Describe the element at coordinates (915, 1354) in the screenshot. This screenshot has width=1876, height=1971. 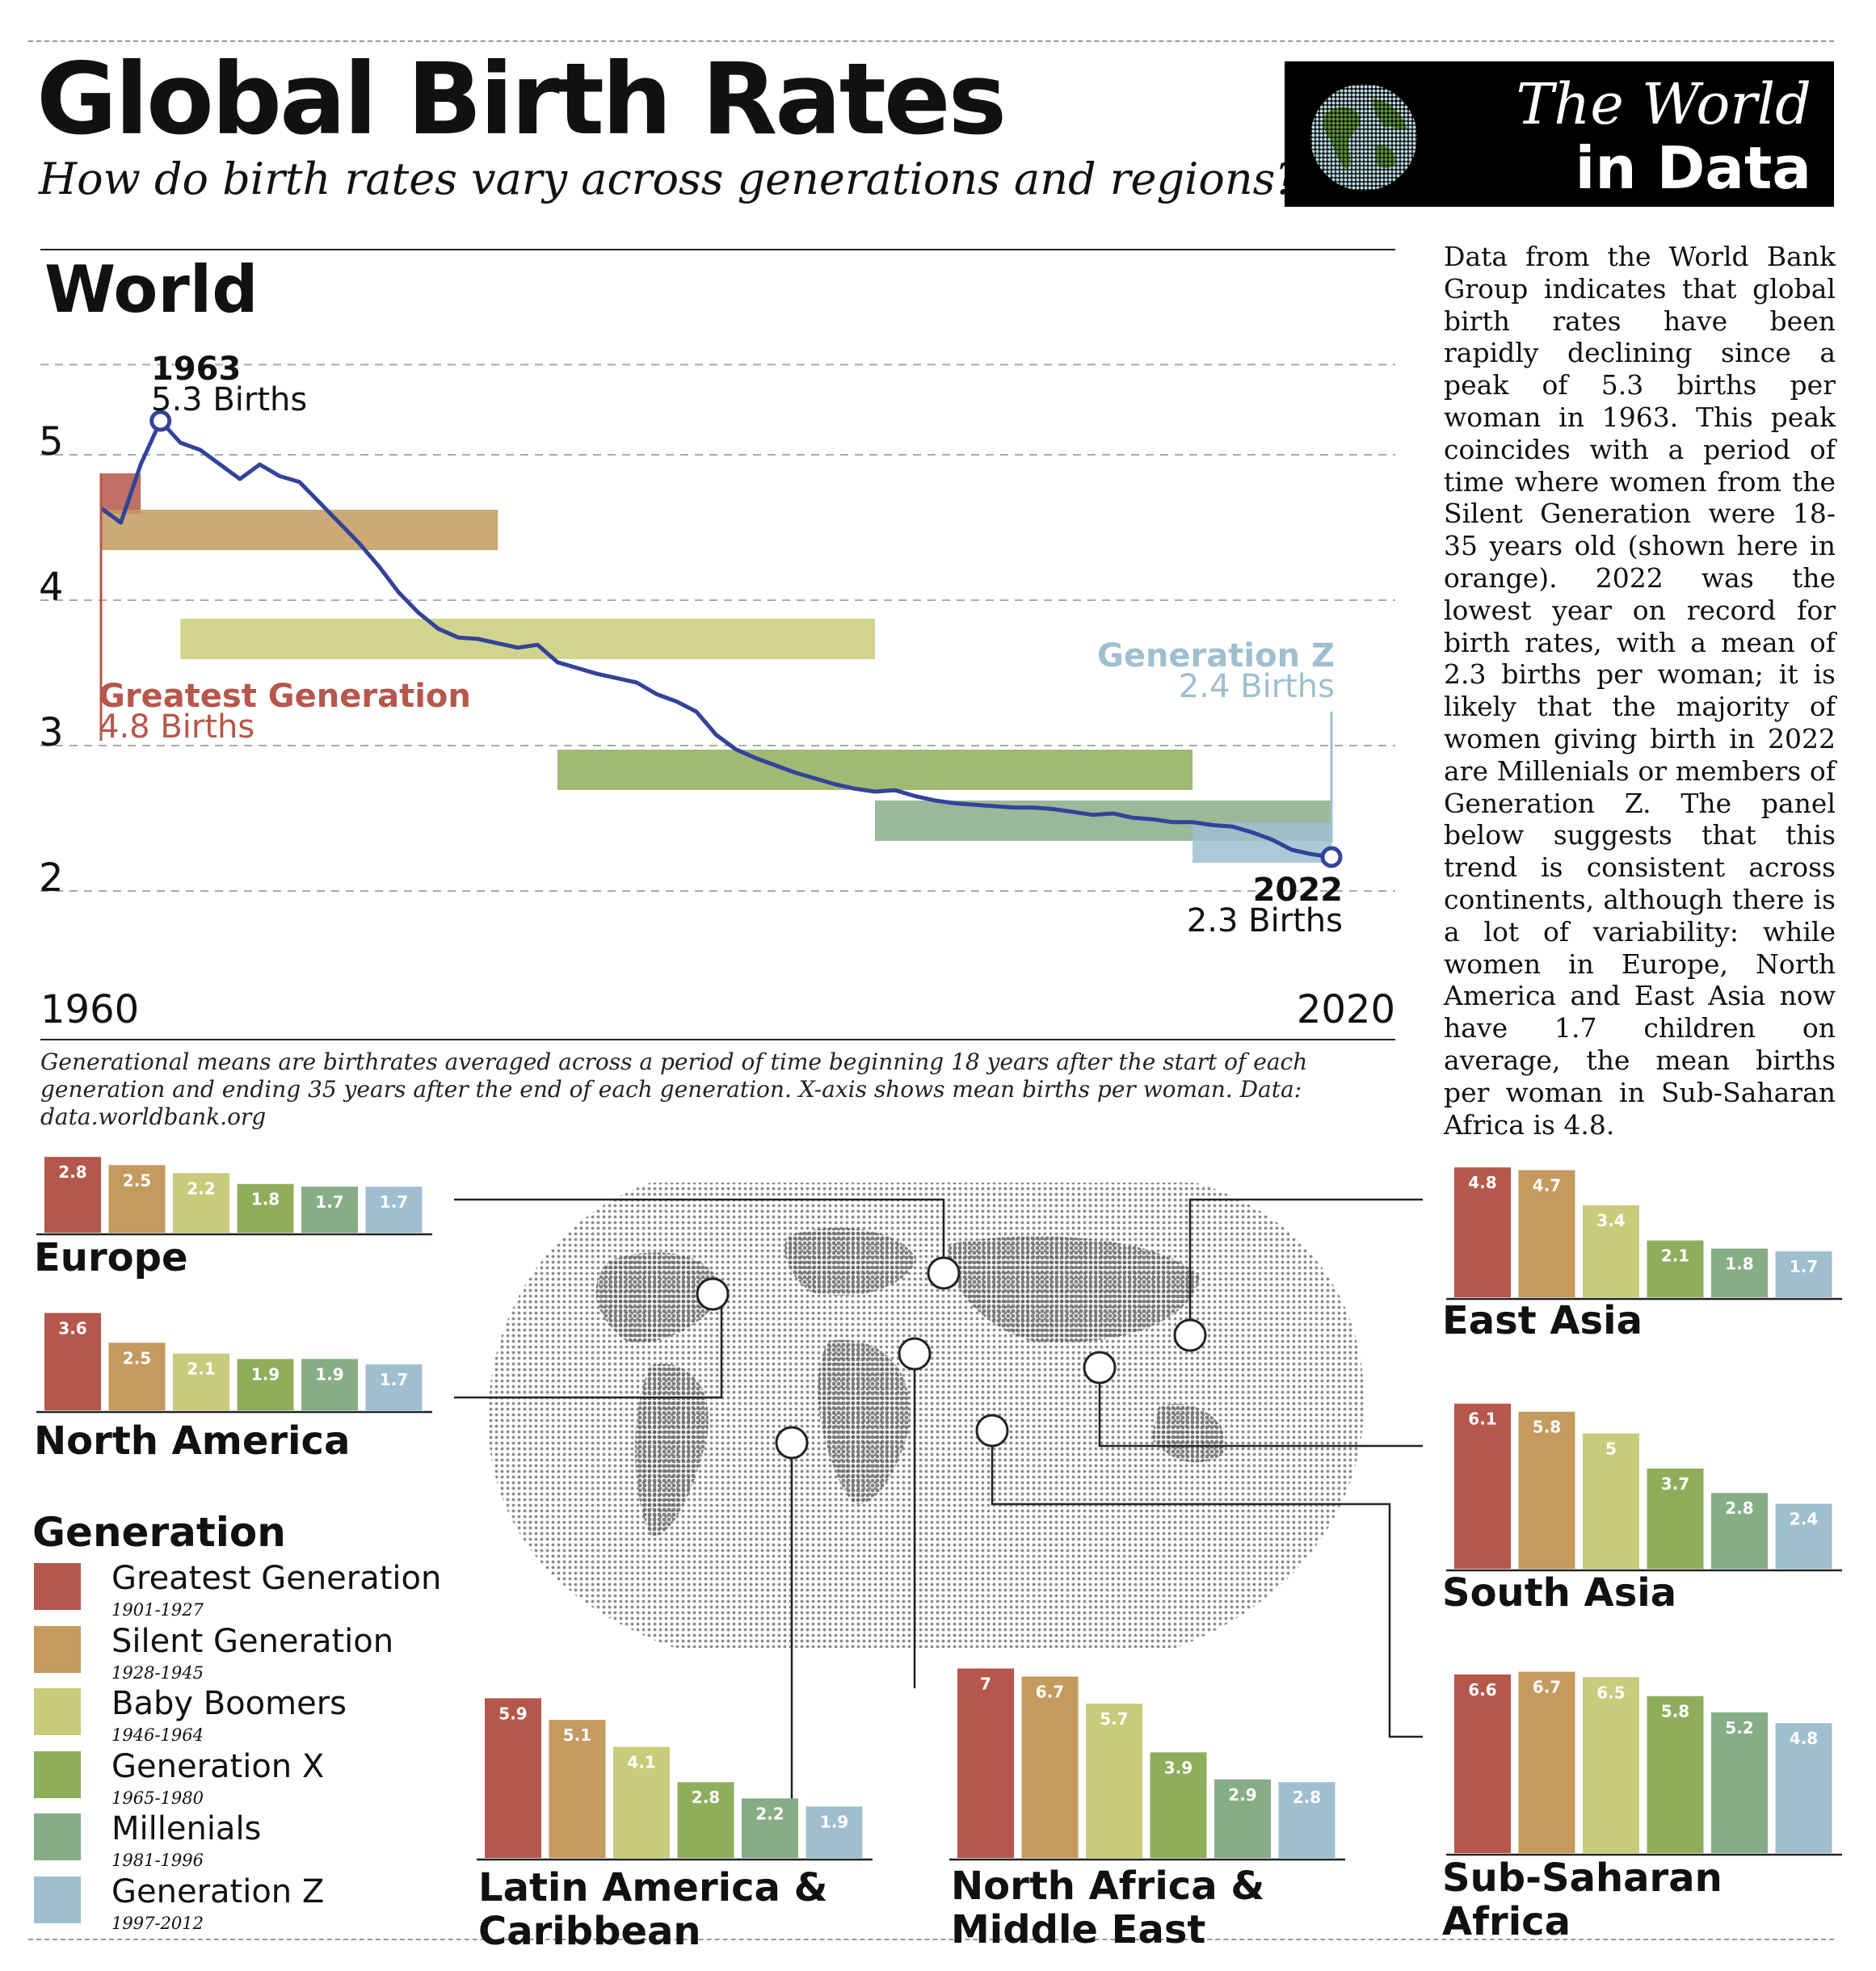
I see `marker-mena` at that location.